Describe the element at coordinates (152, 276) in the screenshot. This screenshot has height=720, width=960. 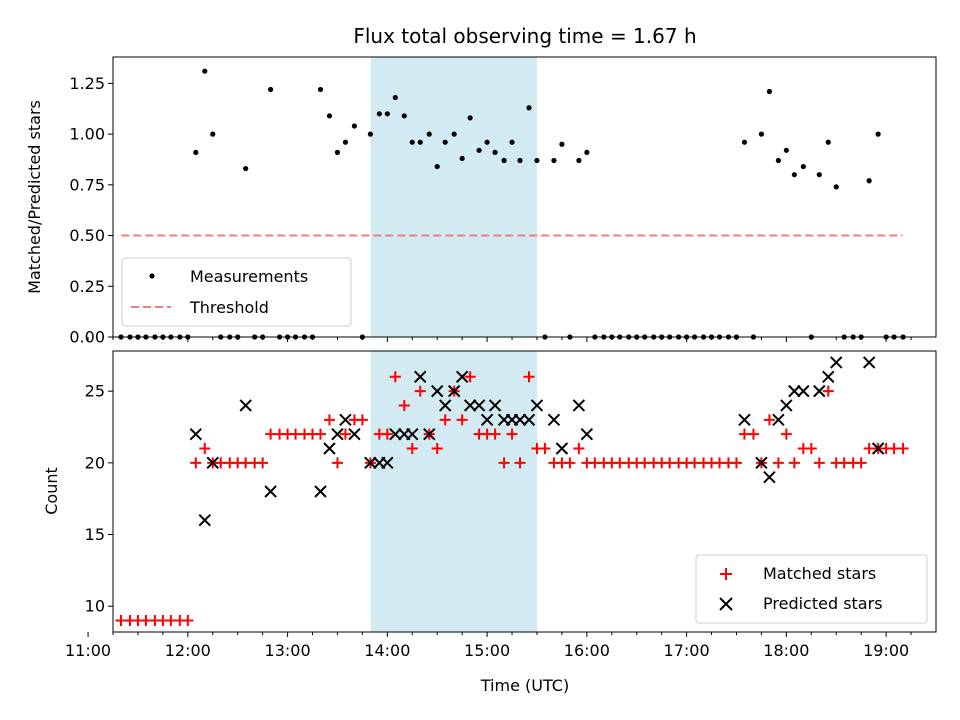
I see `legend-measurements-marker` at that location.